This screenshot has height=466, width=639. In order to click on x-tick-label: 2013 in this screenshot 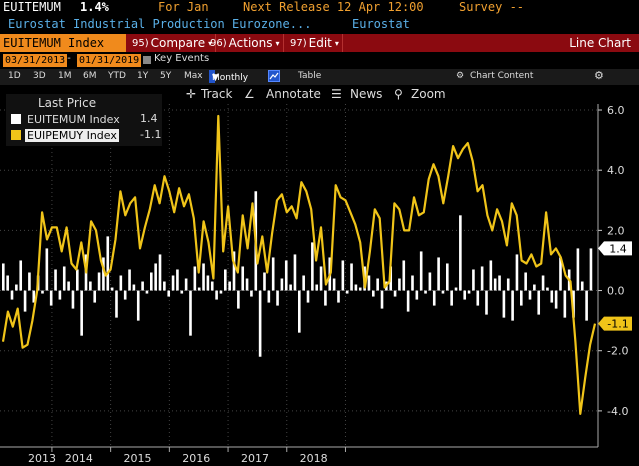, I will do `click(42, 458)`.